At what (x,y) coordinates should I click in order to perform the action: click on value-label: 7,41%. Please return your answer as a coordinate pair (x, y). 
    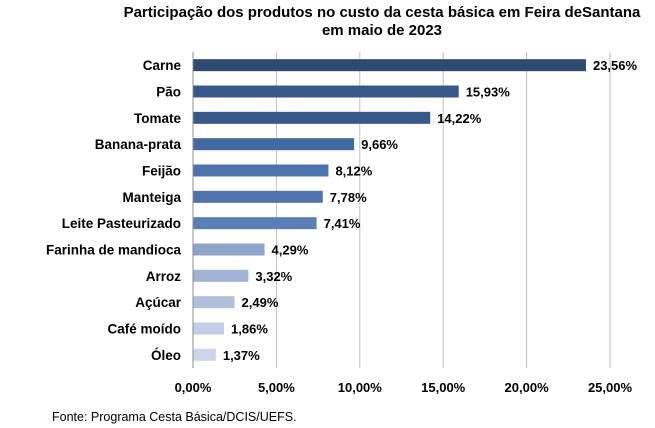
    Looking at the image, I should click on (342, 223).